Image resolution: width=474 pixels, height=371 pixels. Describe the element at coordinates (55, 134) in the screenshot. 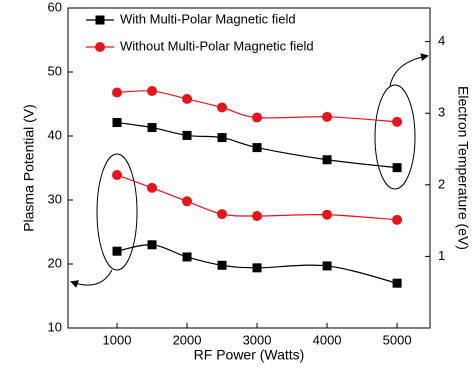

I see `y-tick-label: 40` at that location.